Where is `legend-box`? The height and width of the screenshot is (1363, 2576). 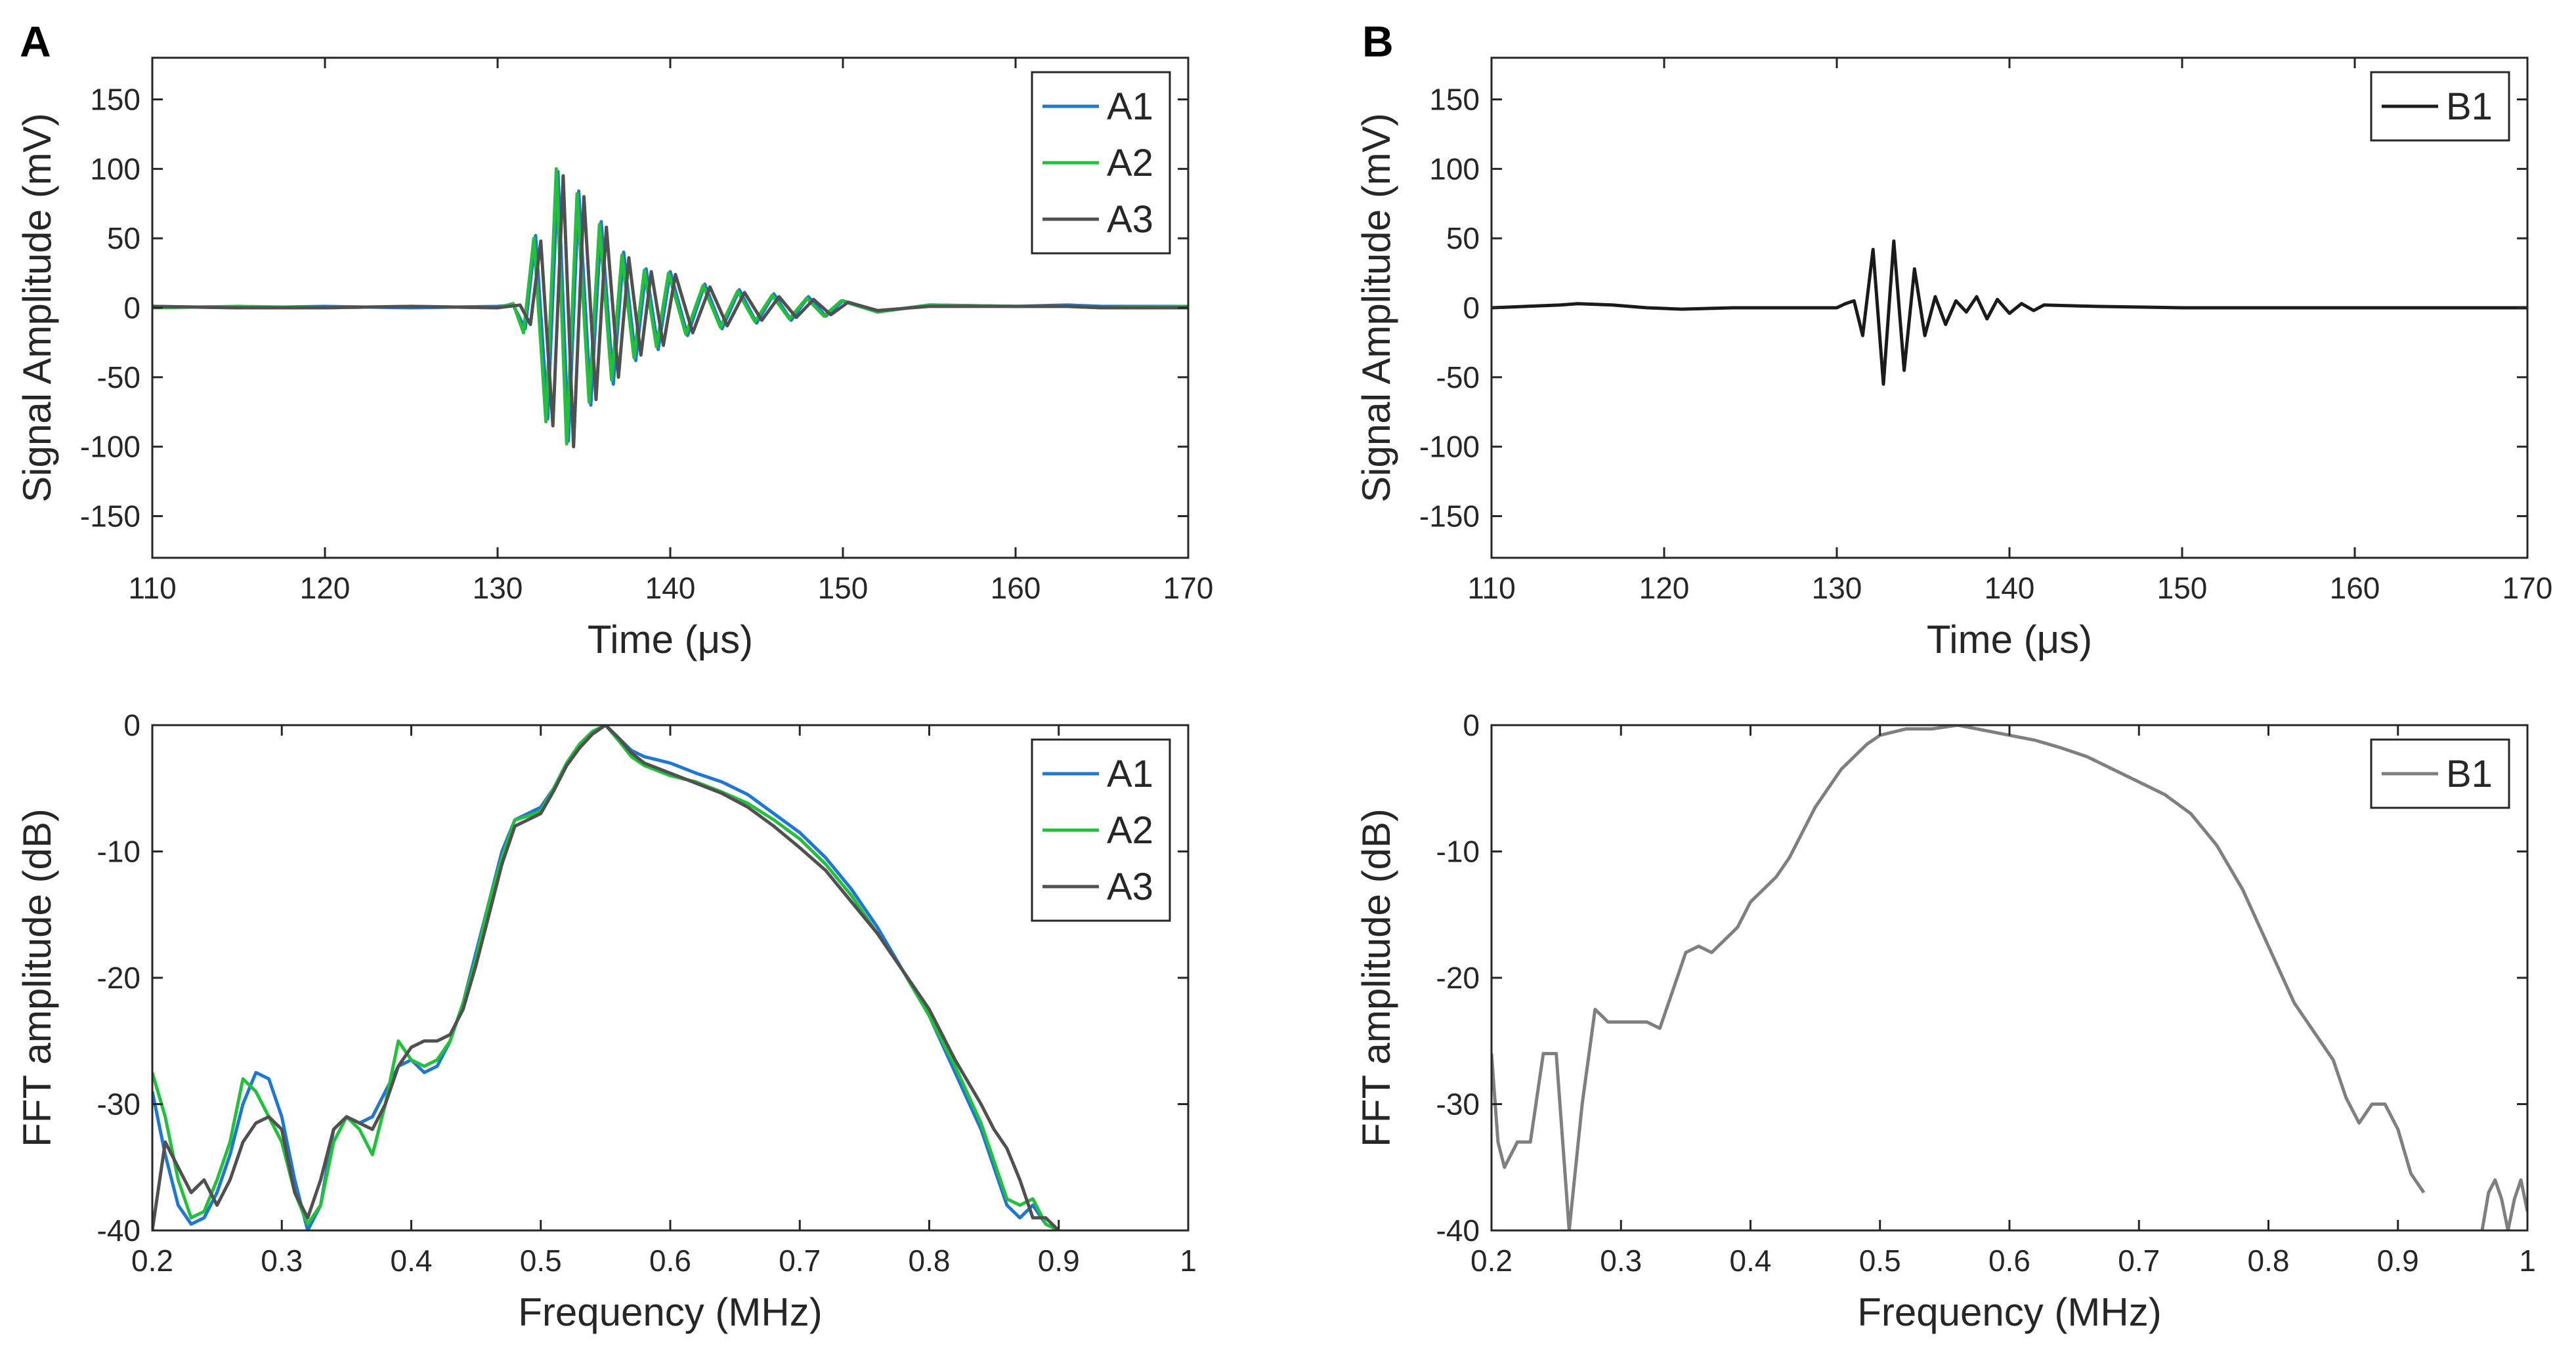
legend-box is located at coordinates (1101, 163).